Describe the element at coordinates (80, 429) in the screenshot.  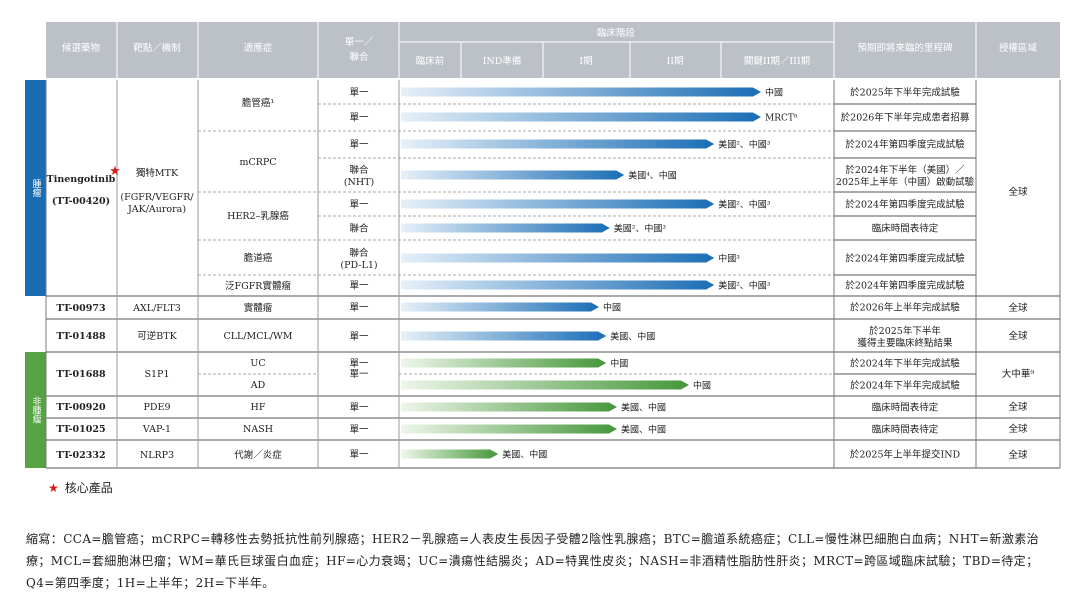
I see `drug-name: TT-01025` at that location.